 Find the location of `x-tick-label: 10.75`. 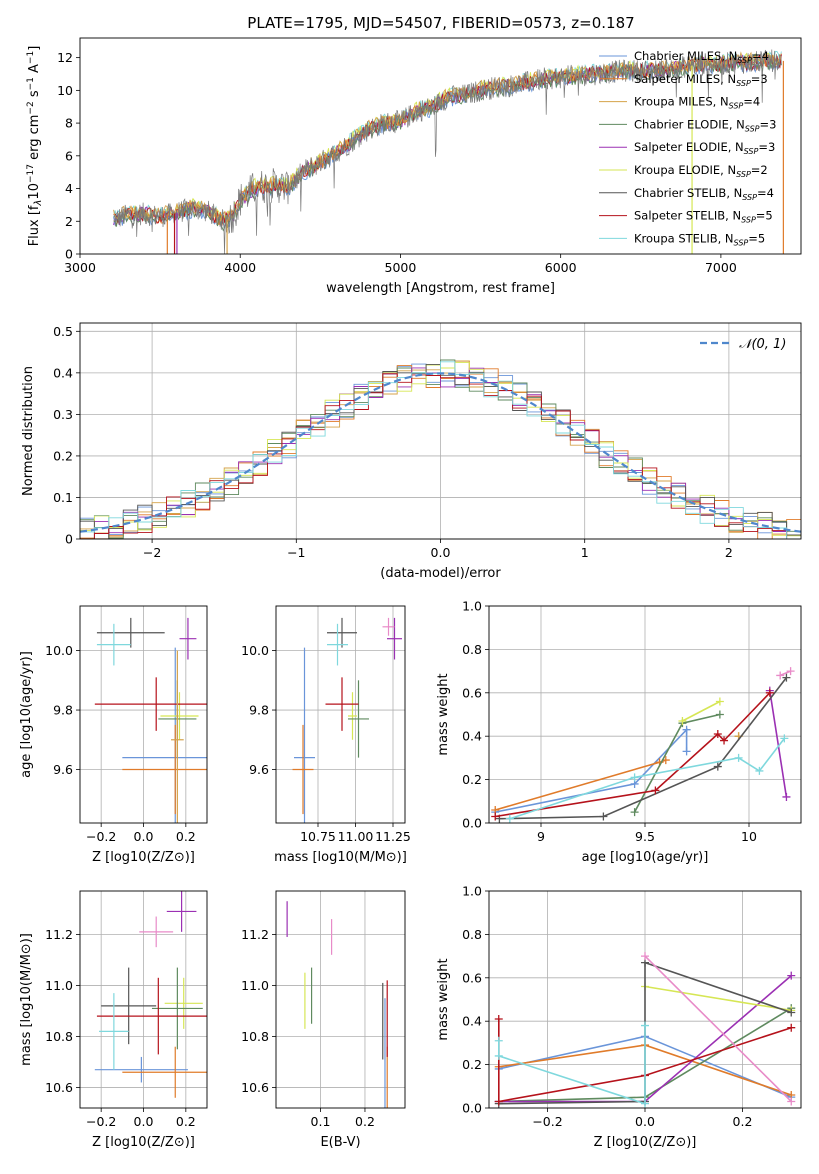

x-tick-label: 10.75 is located at coordinates (318, 836).